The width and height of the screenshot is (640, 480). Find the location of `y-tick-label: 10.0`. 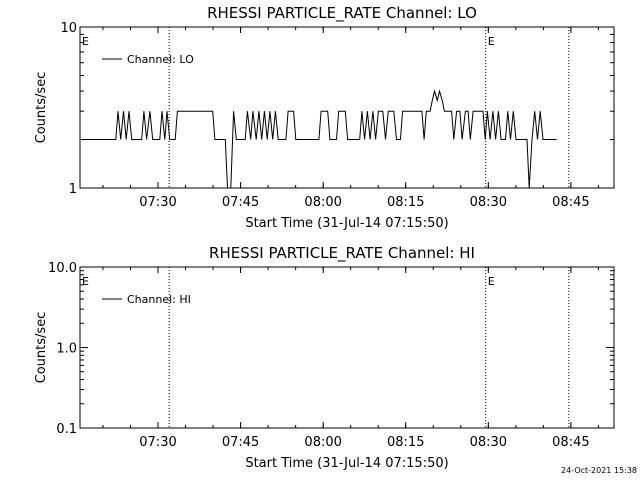

y-tick-label: 10.0 is located at coordinates (62, 268).